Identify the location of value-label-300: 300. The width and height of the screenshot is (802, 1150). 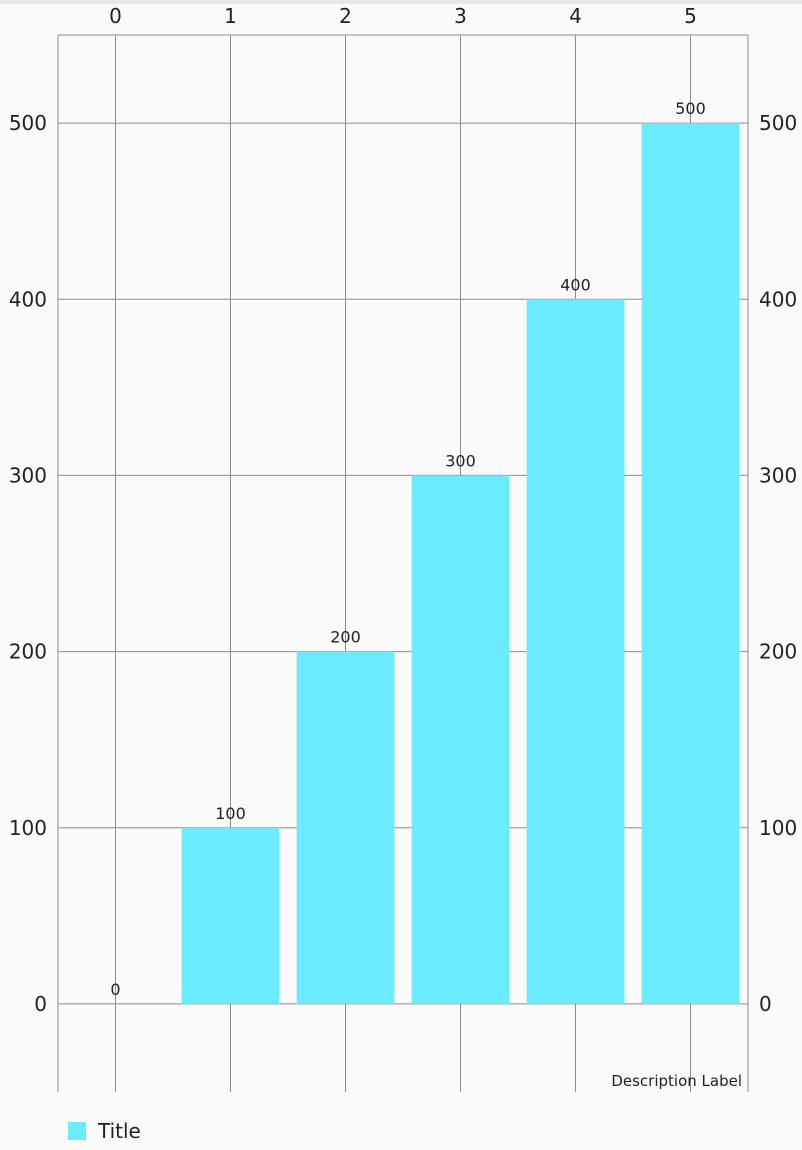
(460, 460).